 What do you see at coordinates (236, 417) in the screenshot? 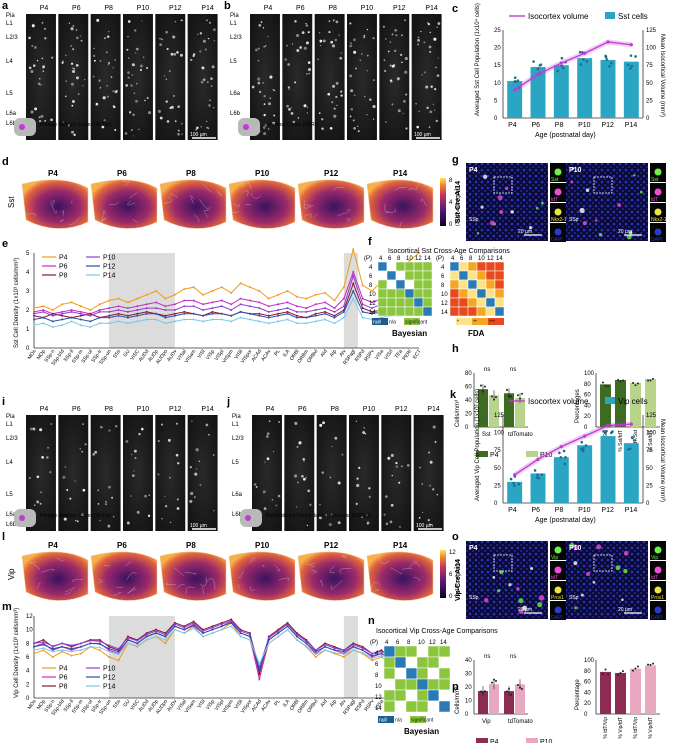
I see `layer-label: Pia` at bounding box center [236, 417].